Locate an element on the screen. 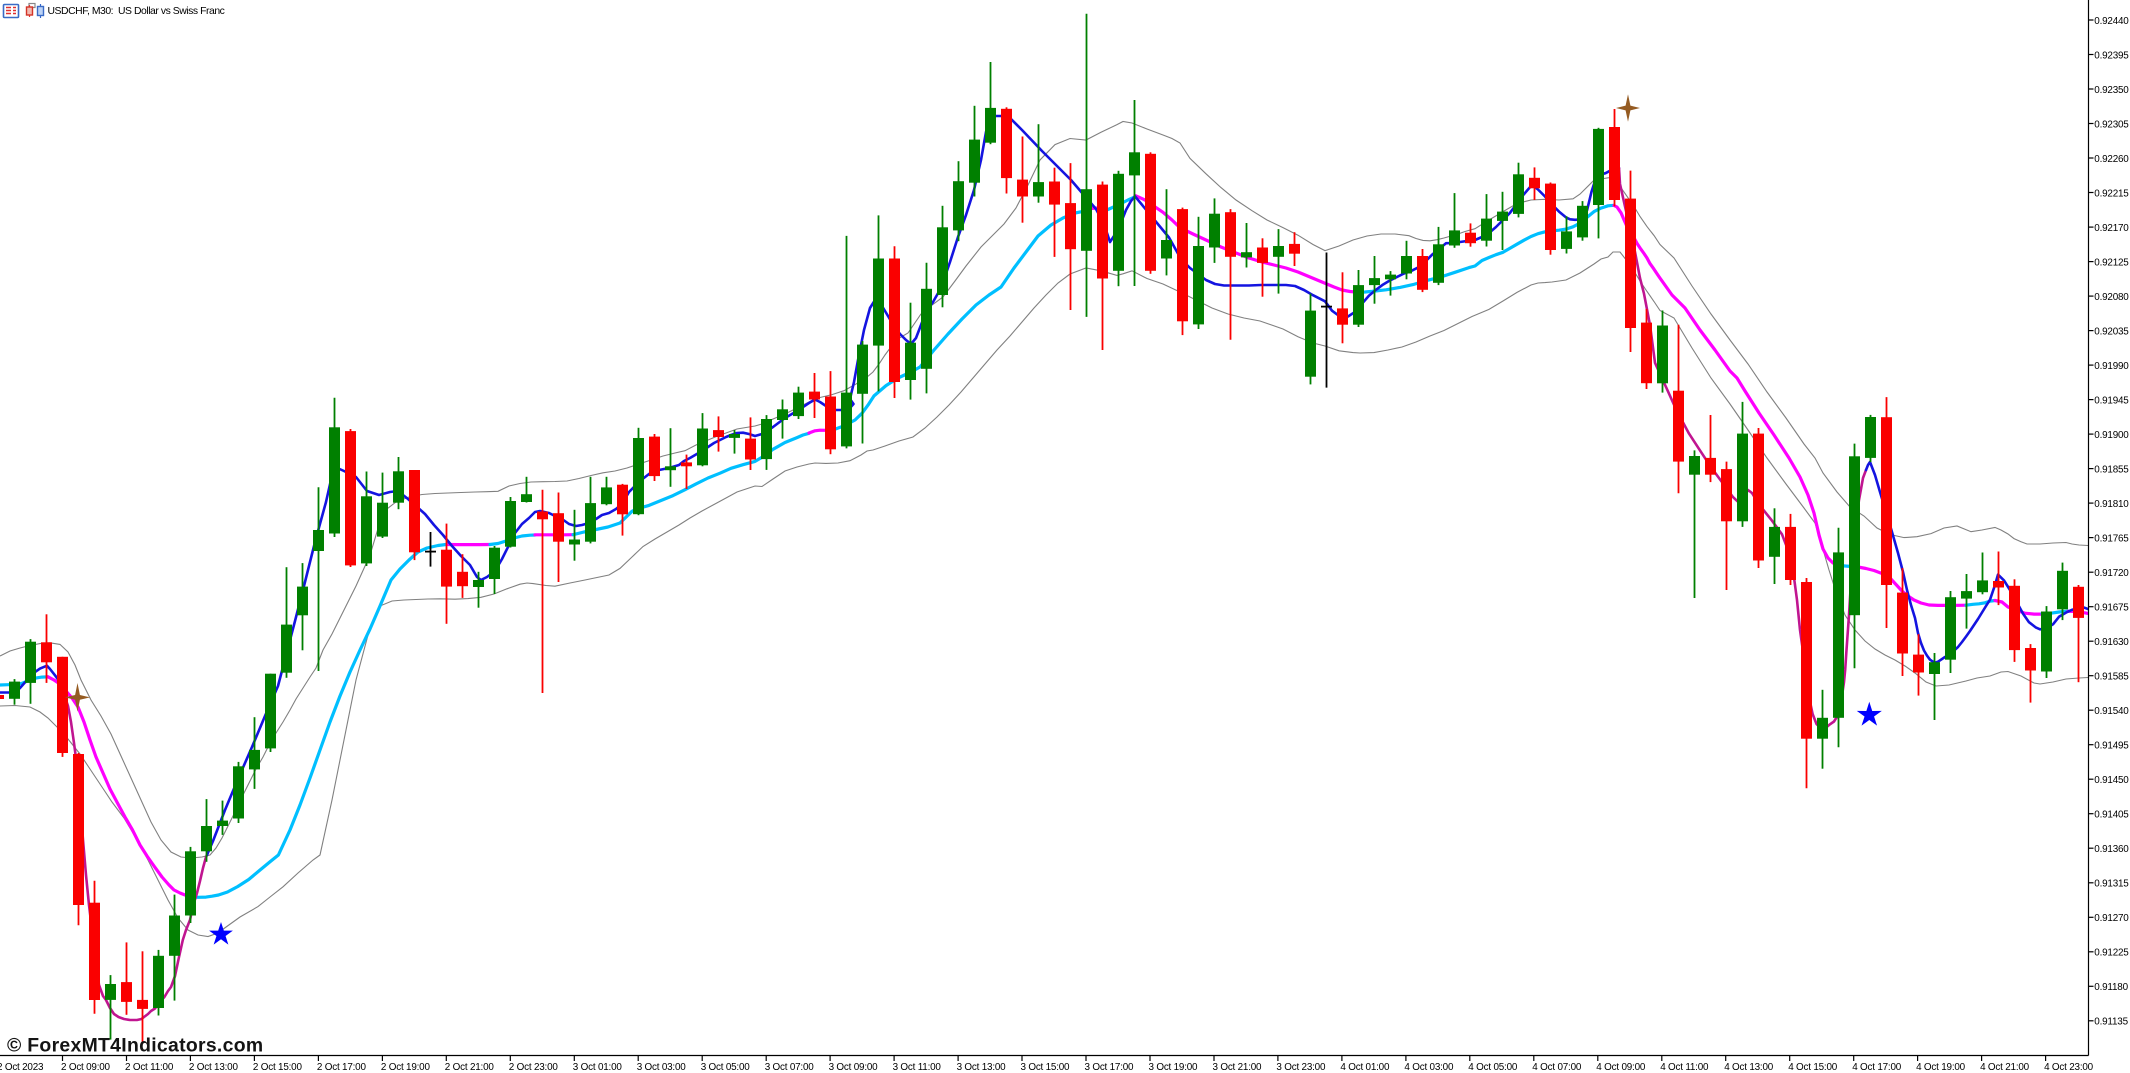 This screenshot has height=1073, width=2130. svg-text: 3 Oct 01:00 is located at coordinates (598, 1067).